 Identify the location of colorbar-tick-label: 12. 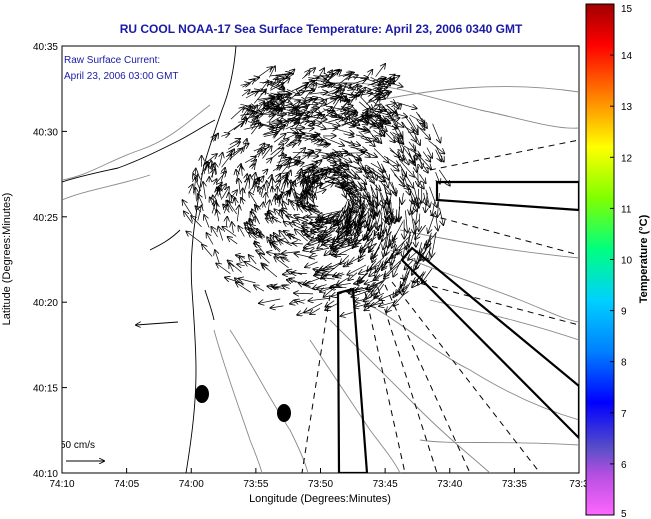
(627, 158).